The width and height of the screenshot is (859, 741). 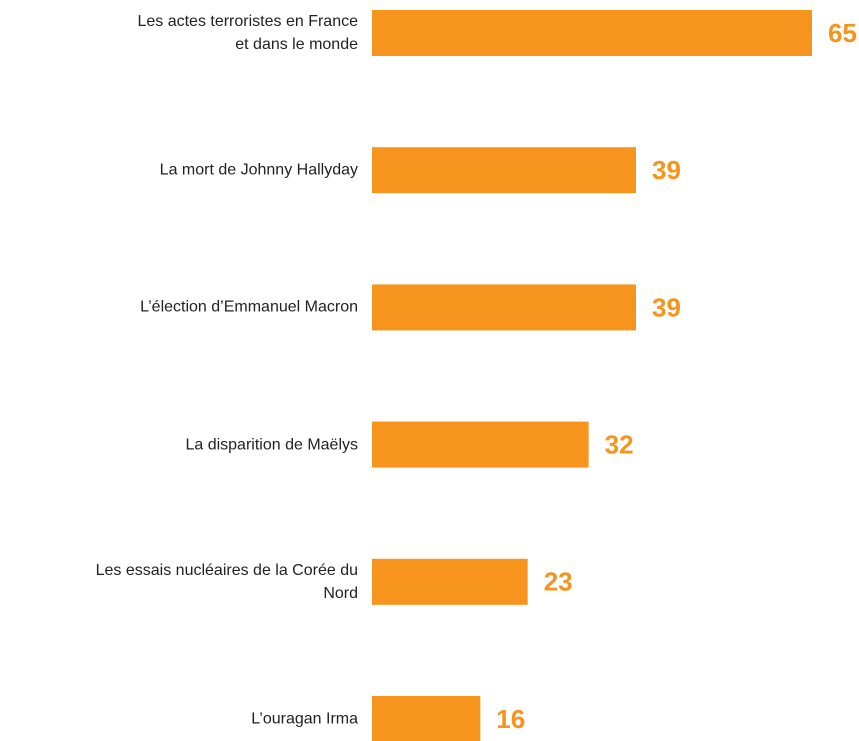 What do you see at coordinates (619, 444) in the screenshot?
I see `value-label: 32` at bounding box center [619, 444].